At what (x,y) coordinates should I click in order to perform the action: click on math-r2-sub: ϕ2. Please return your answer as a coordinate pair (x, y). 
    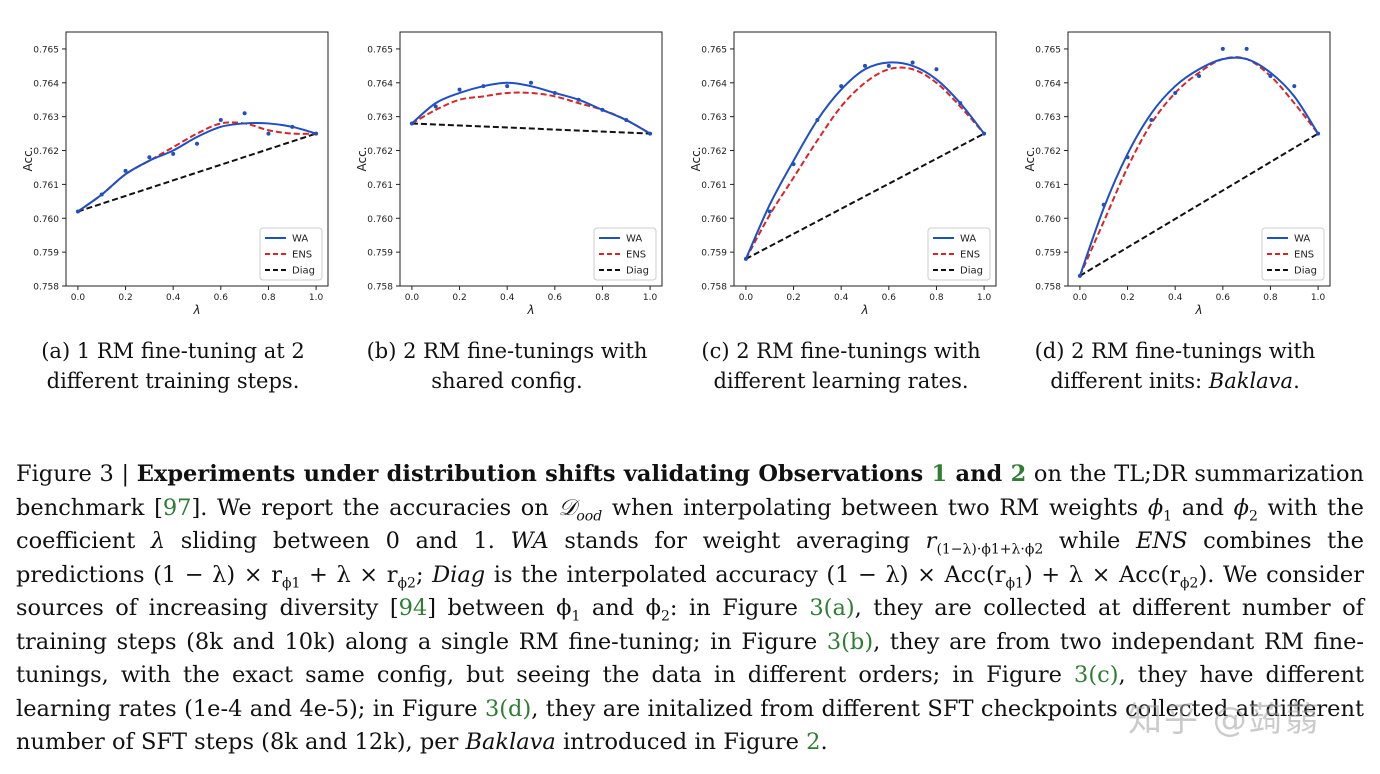
    Looking at the image, I should click on (406, 583).